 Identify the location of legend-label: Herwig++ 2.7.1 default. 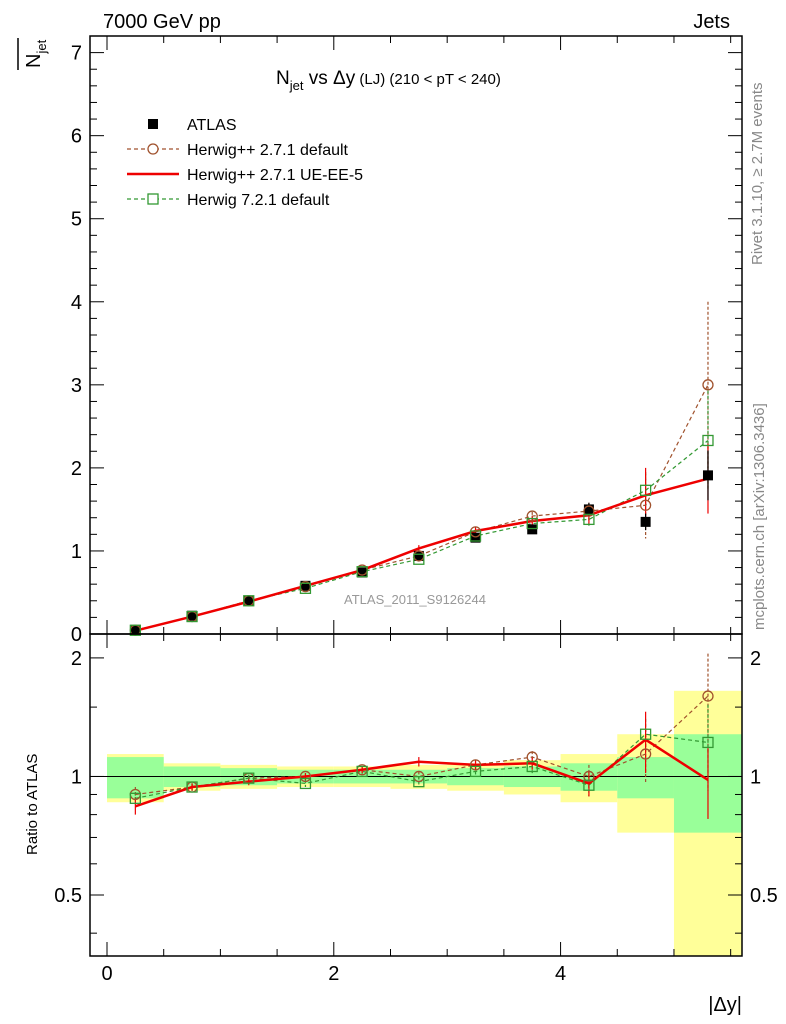
(268, 150).